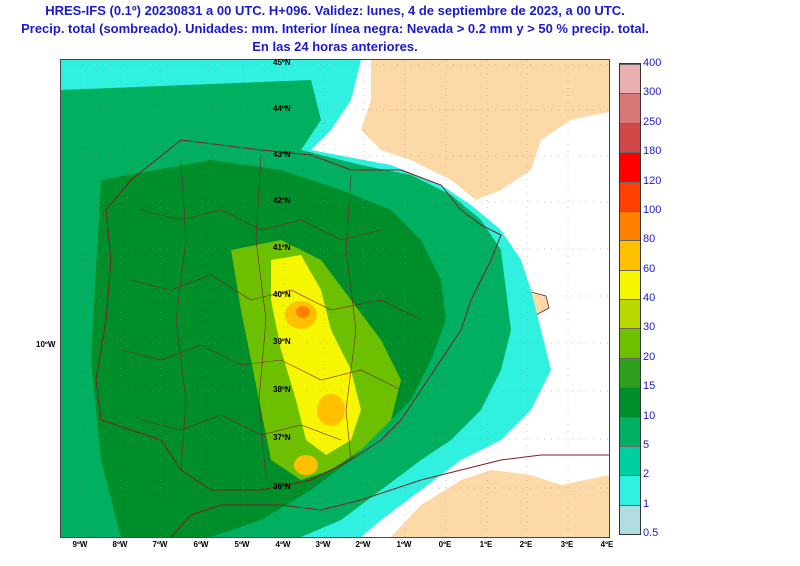 The height and width of the screenshot is (566, 800). What do you see at coordinates (652, 121) in the screenshot?
I see `colorbar-level-label: 250` at bounding box center [652, 121].